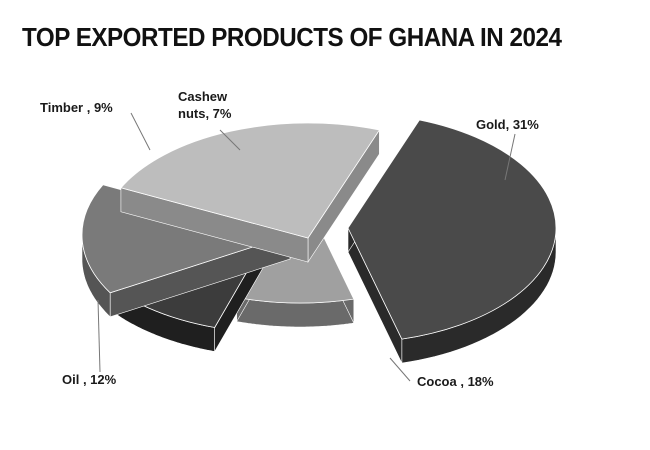 This screenshot has width=650, height=450. What do you see at coordinates (99, 336) in the screenshot?
I see `leader-line-oil` at bounding box center [99, 336].